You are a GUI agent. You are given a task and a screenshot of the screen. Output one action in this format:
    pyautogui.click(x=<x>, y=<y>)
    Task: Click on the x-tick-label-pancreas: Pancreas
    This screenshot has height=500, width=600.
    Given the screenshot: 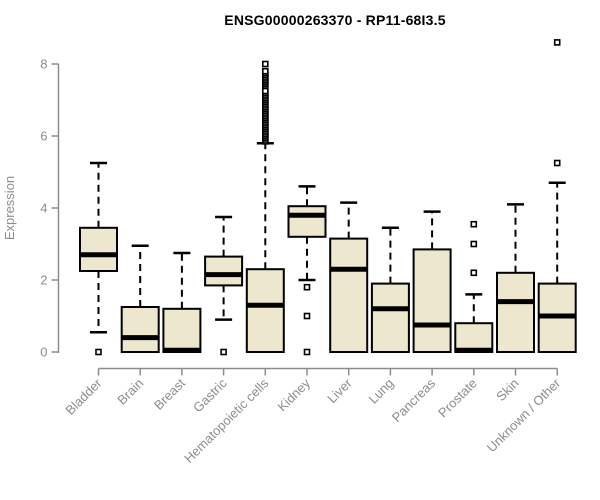 What is the action you would take?
    pyautogui.click(x=414, y=400)
    